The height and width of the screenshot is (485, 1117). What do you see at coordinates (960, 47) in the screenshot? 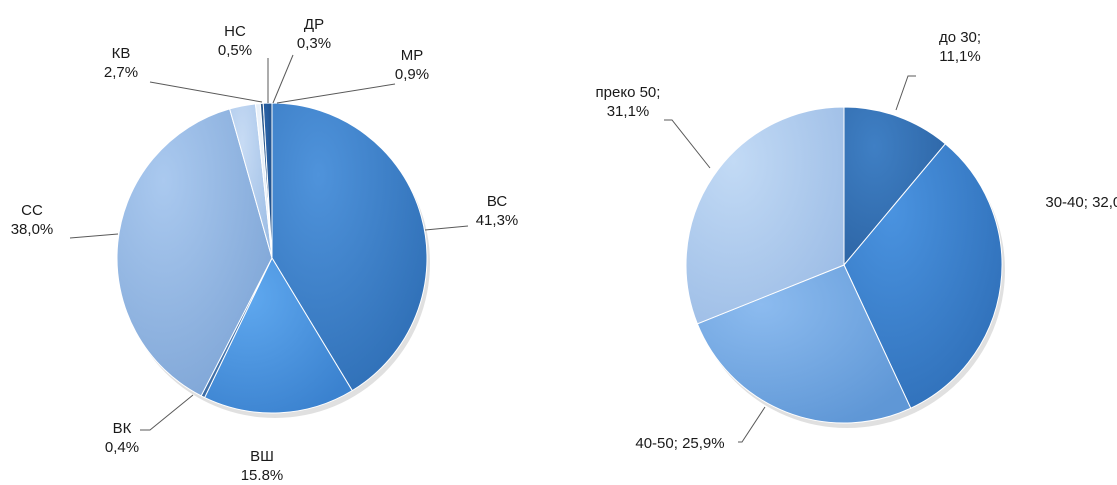
I see `slice-label-до-30: до 30; 11,1%` at bounding box center [960, 47].